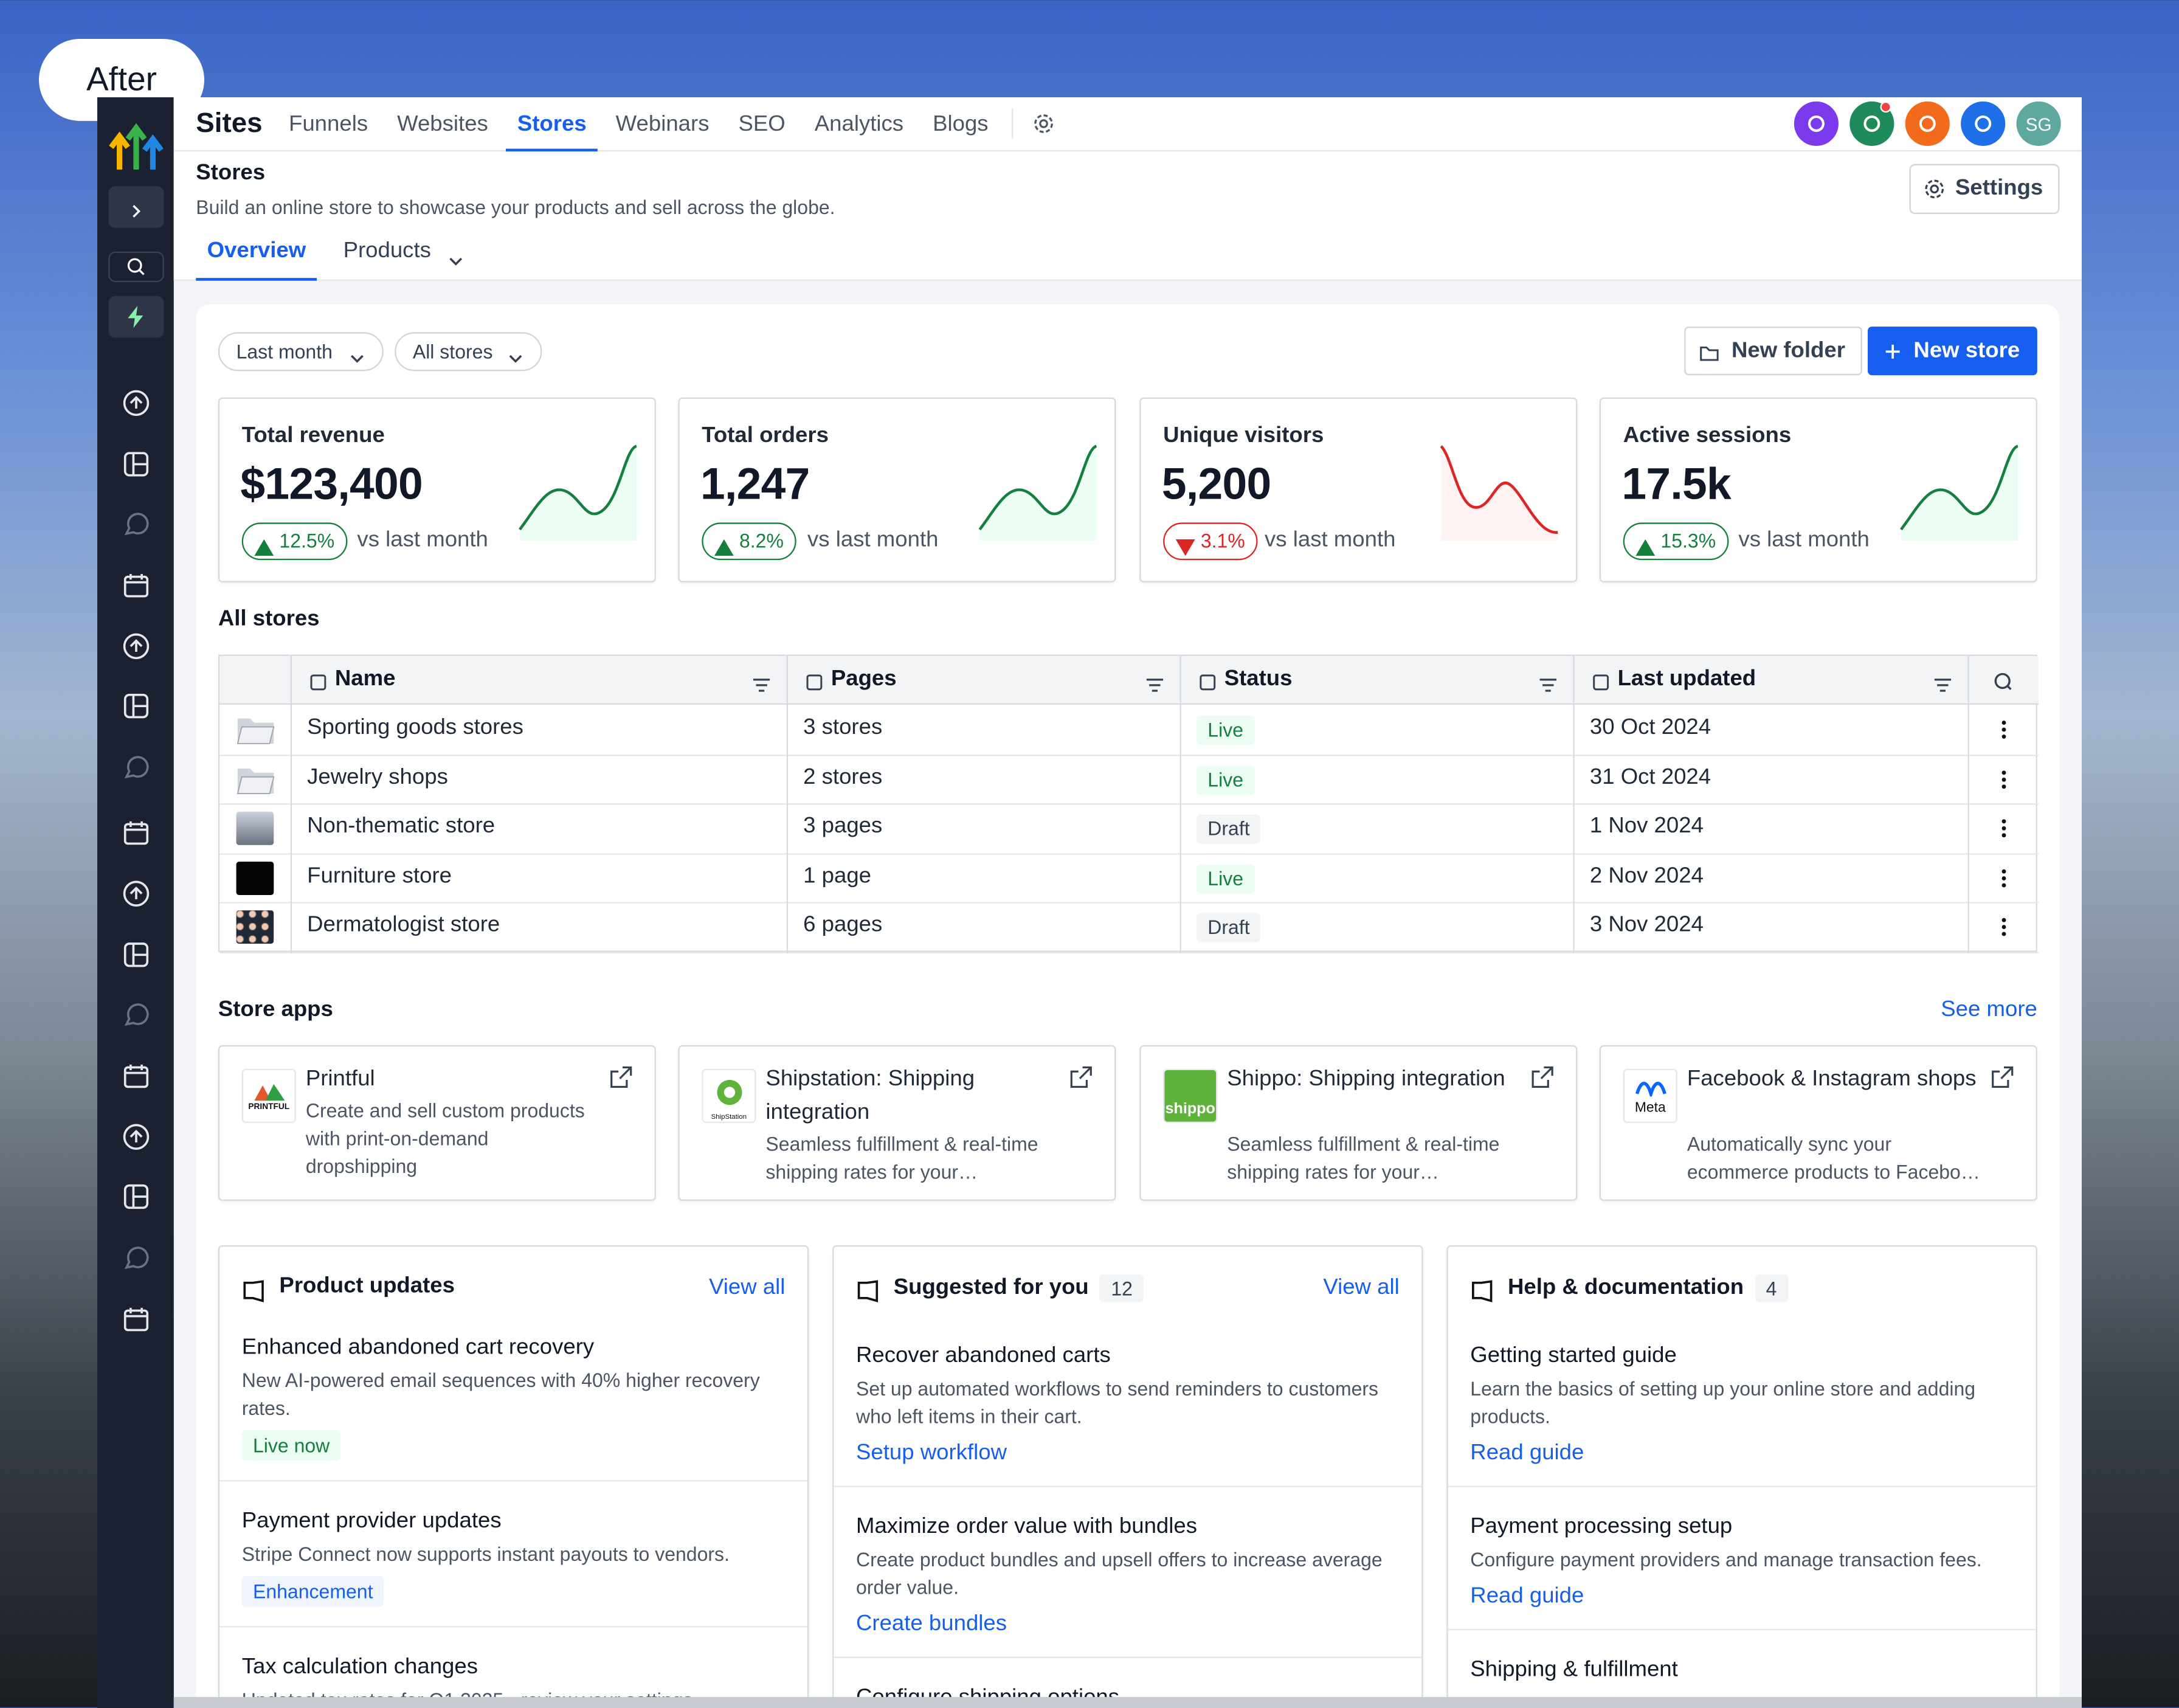 The width and height of the screenshot is (2179, 1708). Describe the element at coordinates (387, 251) in the screenshot. I see `sub-tab: Products` at that location.